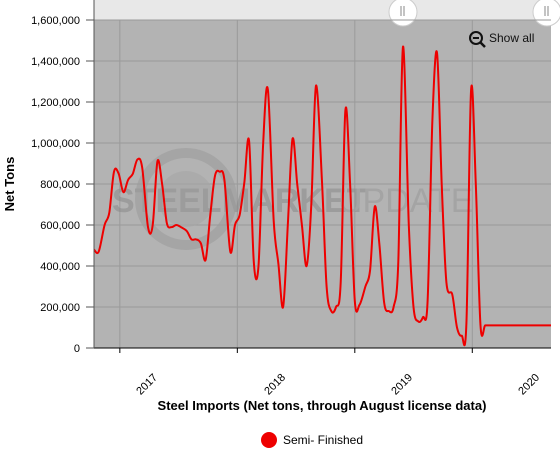 The image size is (560, 450). Describe the element at coordinates (402, 385) in the screenshot. I see `x-tick-label: 2019` at that location.